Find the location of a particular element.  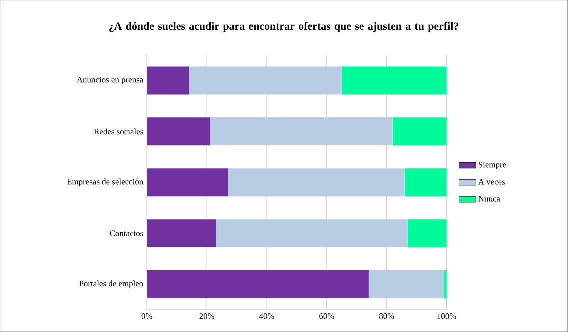

legend-label: A veces is located at coordinates (492, 181).